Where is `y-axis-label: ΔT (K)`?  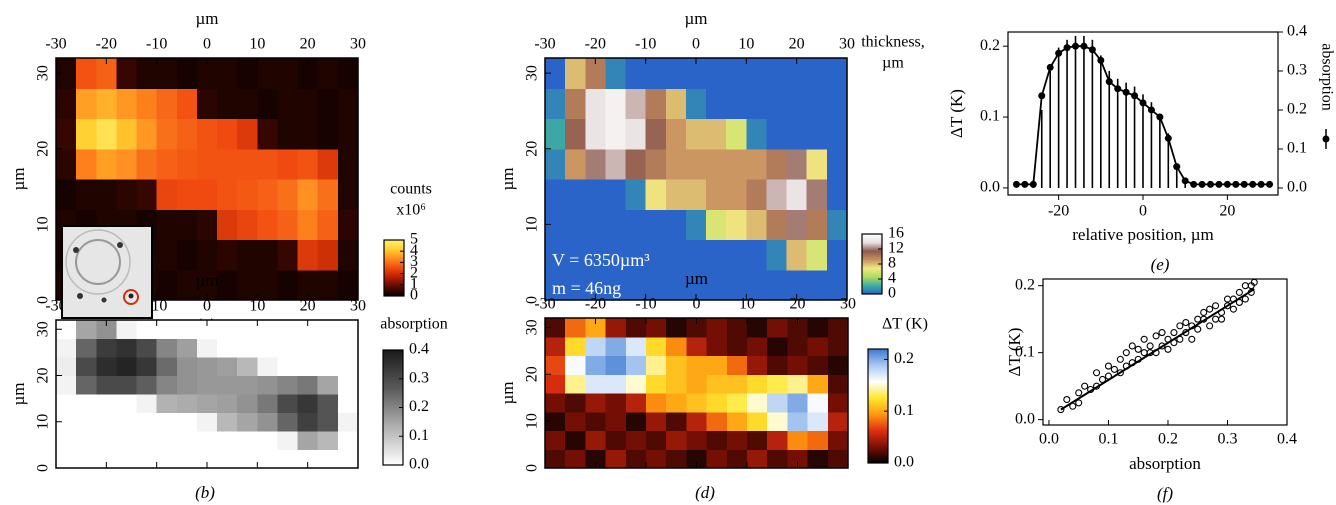 y-axis-label: ΔT (K) is located at coordinates (956, 113).